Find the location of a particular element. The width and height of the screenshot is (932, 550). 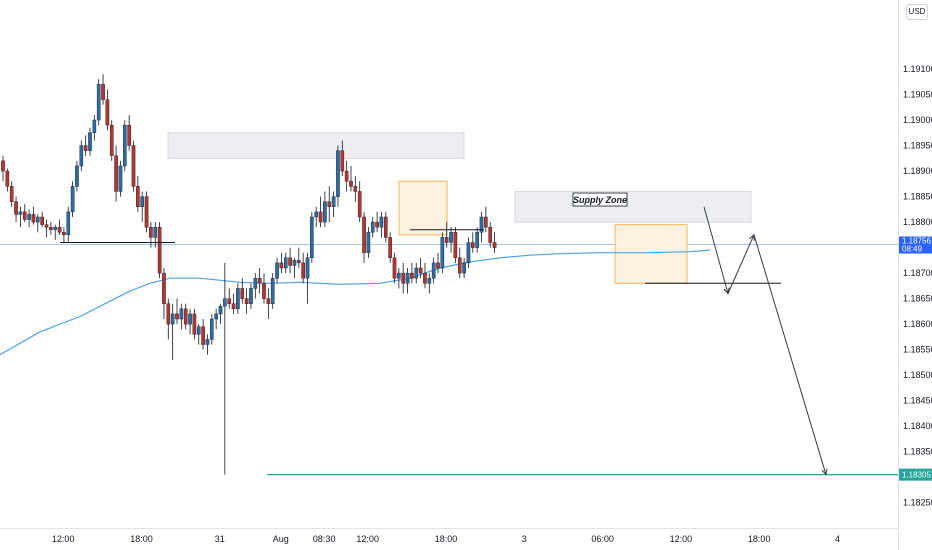

target-price-badge is located at coordinates (915, 474).